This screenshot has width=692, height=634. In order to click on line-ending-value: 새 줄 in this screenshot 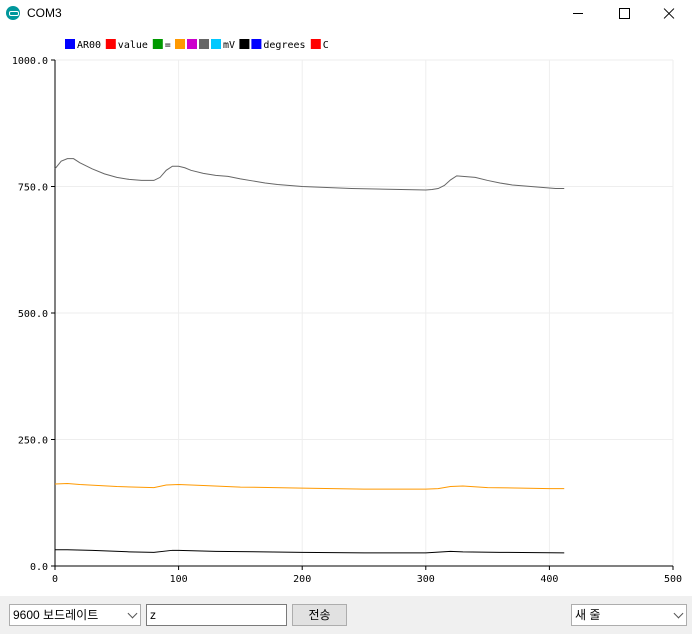, I will do `click(588, 615)`.